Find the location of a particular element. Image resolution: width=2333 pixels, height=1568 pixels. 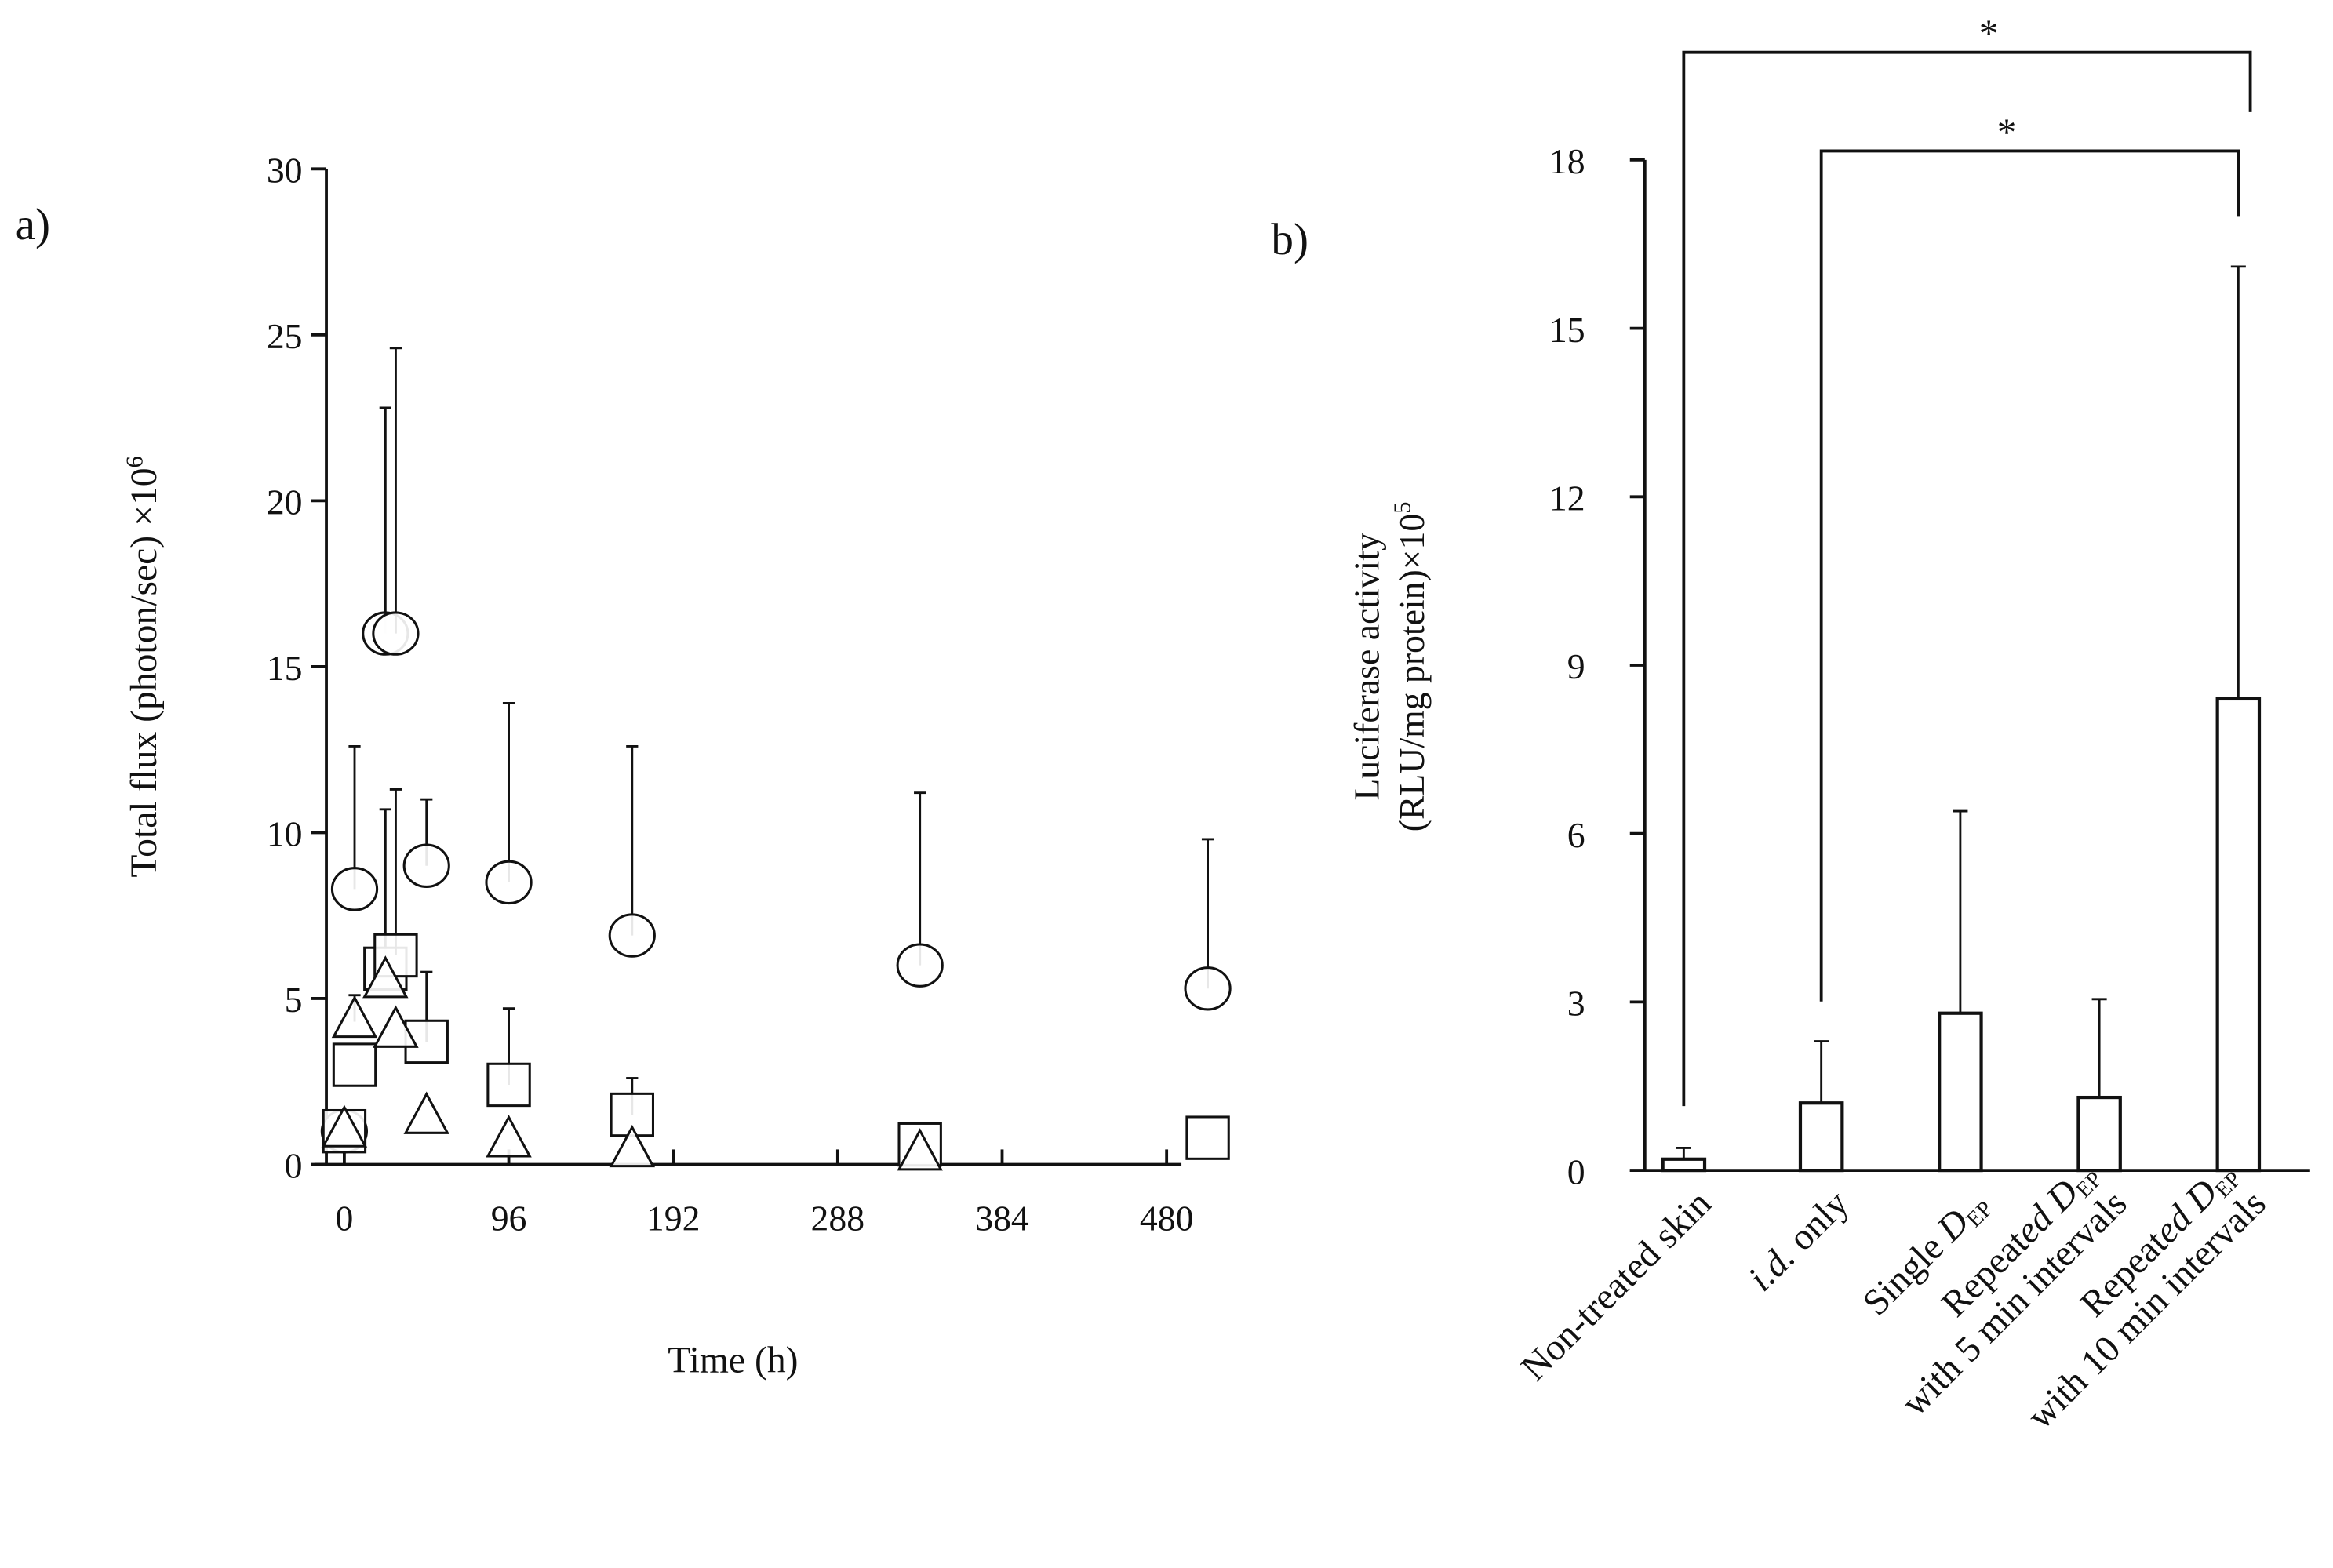

y-axis-label-superscript: 6 is located at coordinates (135, 461).